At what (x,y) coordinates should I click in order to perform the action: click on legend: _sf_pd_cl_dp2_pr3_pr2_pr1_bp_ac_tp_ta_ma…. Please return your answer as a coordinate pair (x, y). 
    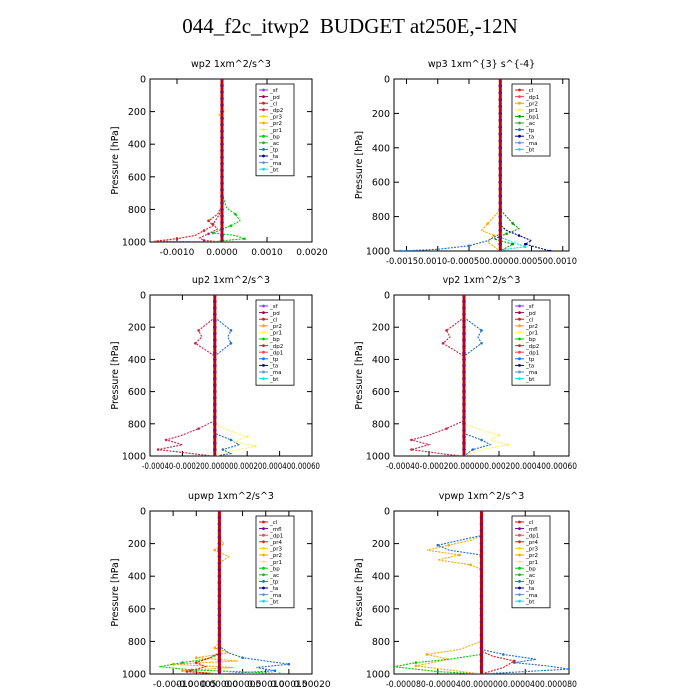
    Looking at the image, I should click on (275, 130).